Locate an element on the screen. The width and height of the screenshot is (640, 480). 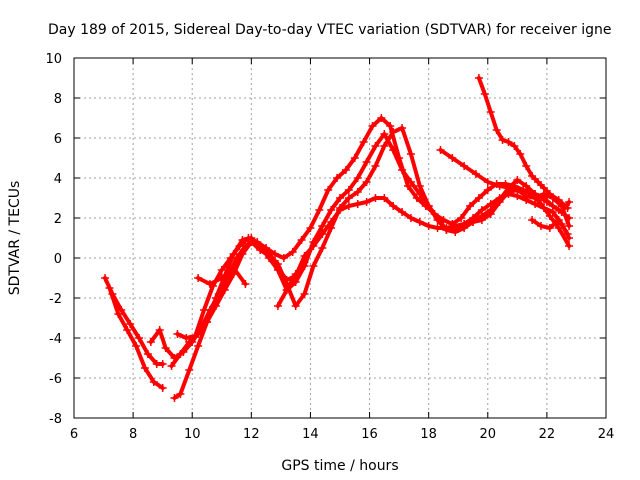
x-axis-label: GPS time / hours is located at coordinates (339, 466).